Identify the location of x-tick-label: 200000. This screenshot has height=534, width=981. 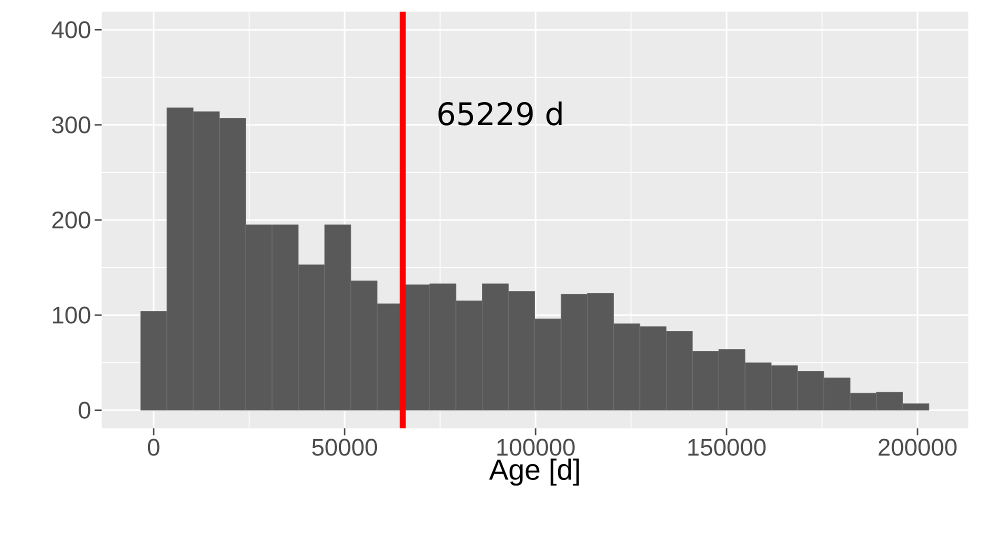
(917, 447).